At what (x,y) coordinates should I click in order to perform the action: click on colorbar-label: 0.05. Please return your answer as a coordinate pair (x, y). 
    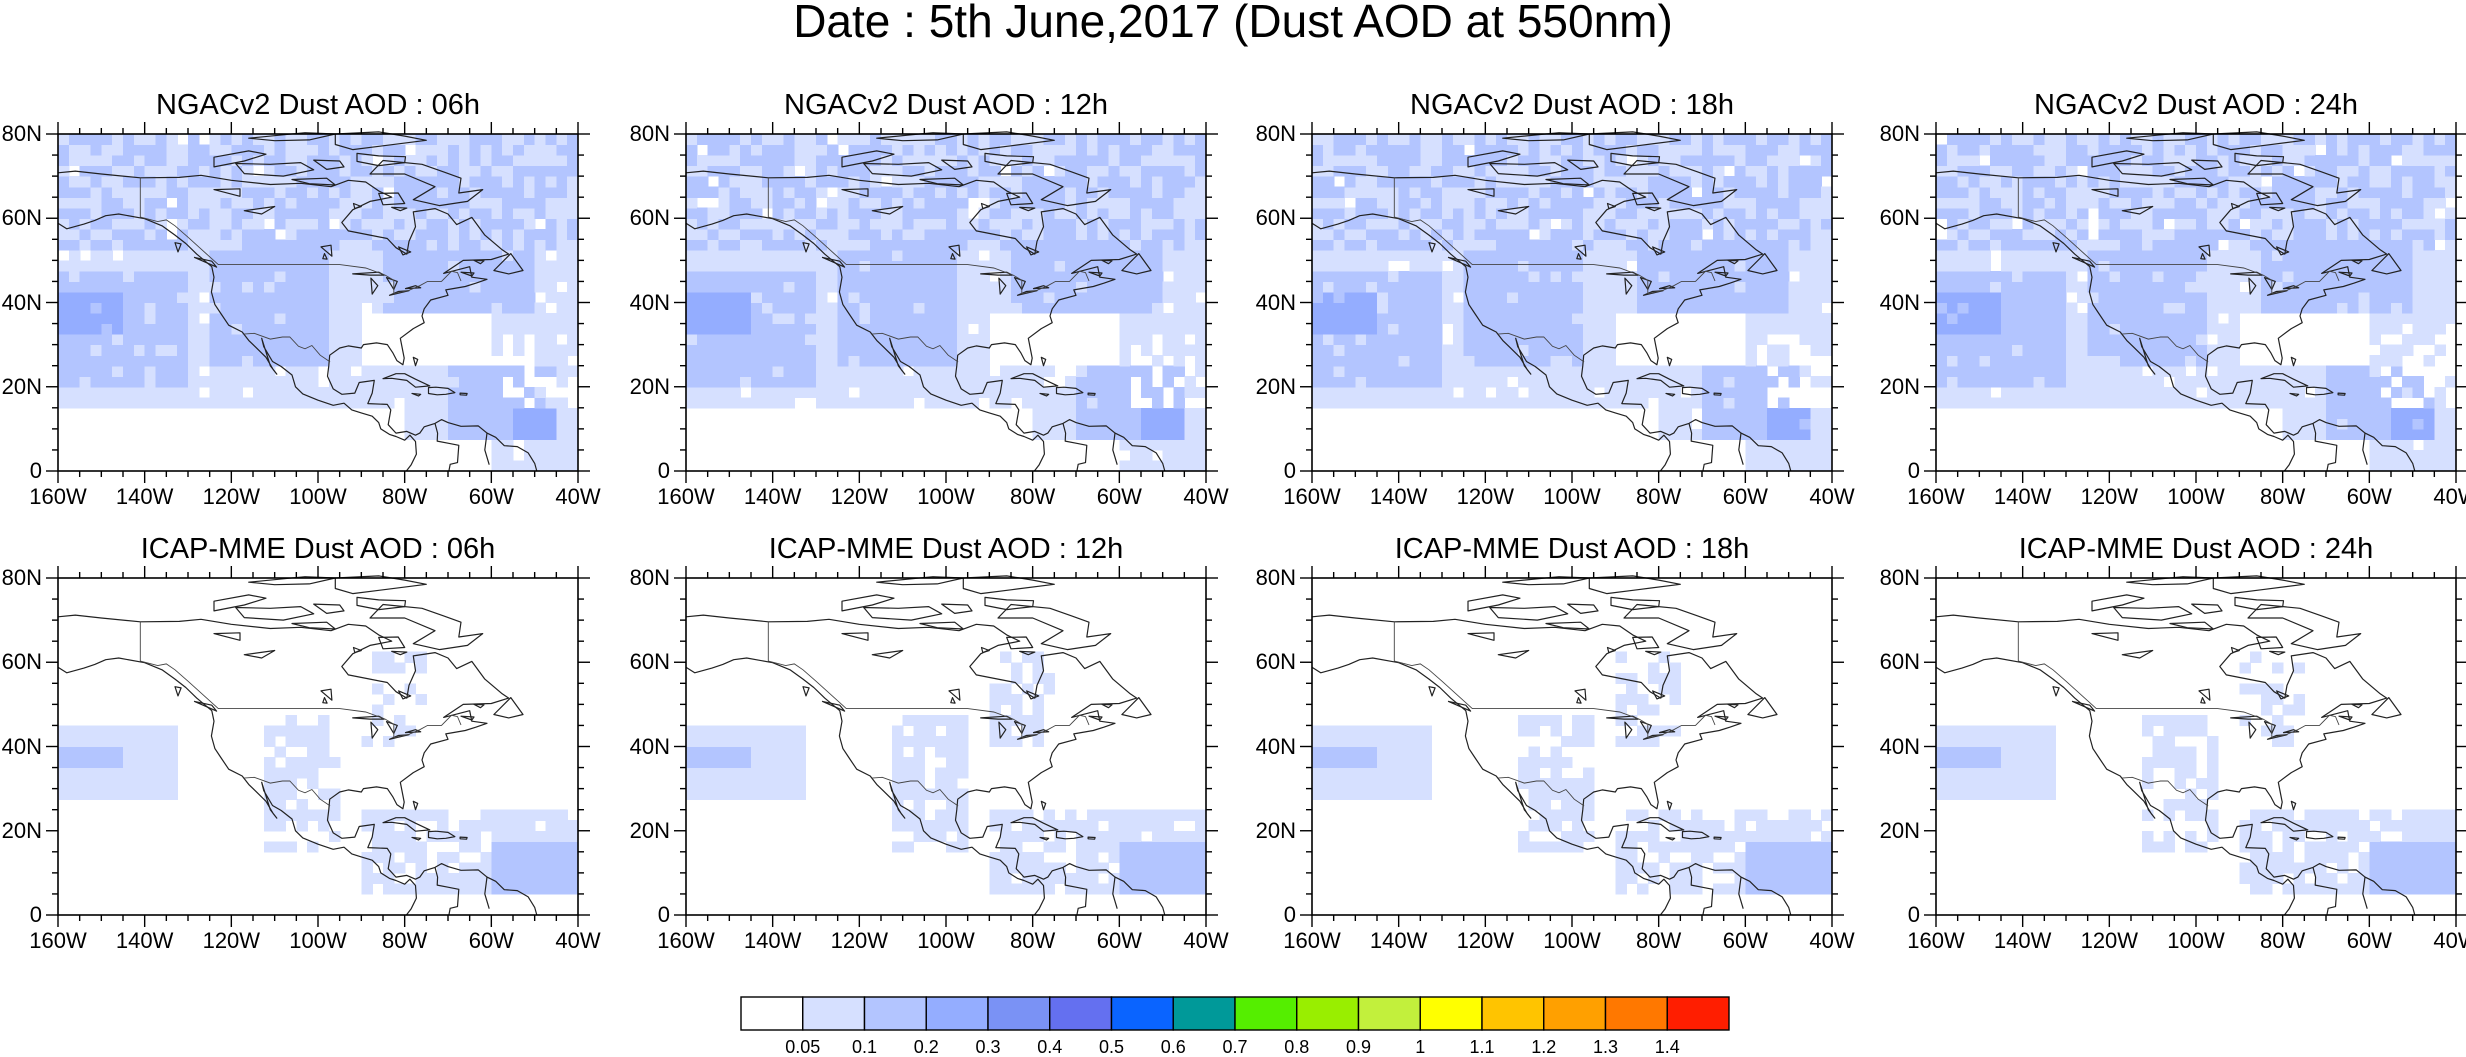
    Looking at the image, I should click on (803, 1047).